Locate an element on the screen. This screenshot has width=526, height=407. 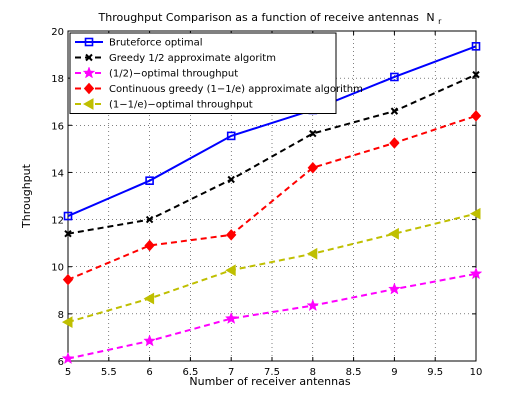
legend-item: (1−1/e)−optimal throughput is located at coordinates (164, 104).